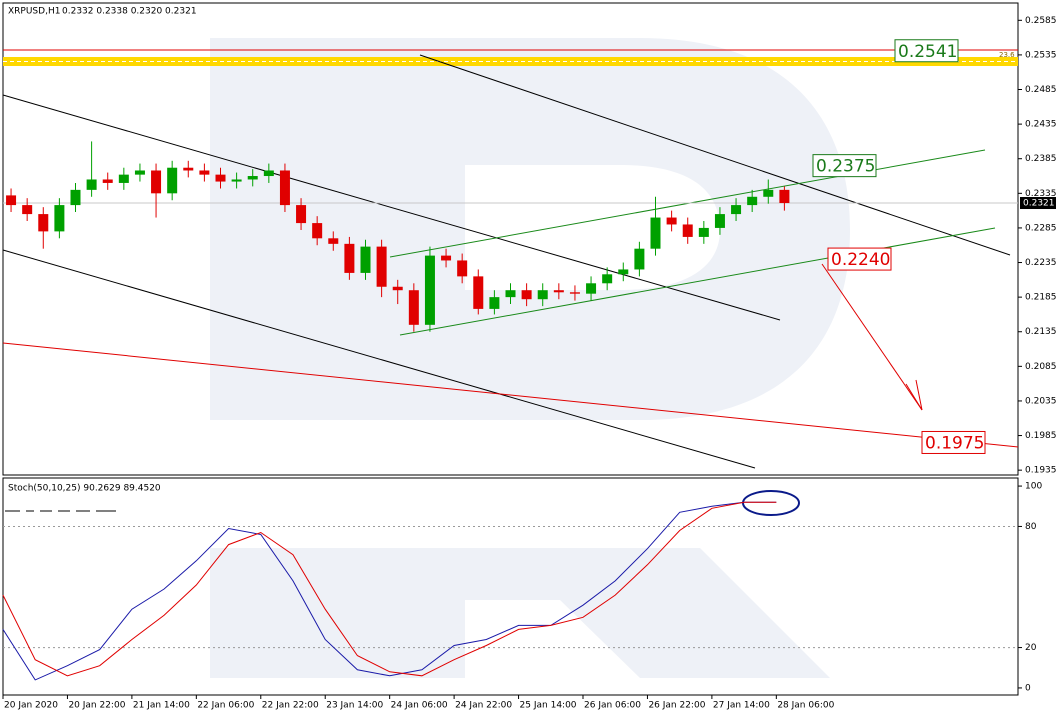 This screenshot has width=1060, height=716. Describe the element at coordinates (697, 281) in the screenshot. I see `channel-line` at that location.